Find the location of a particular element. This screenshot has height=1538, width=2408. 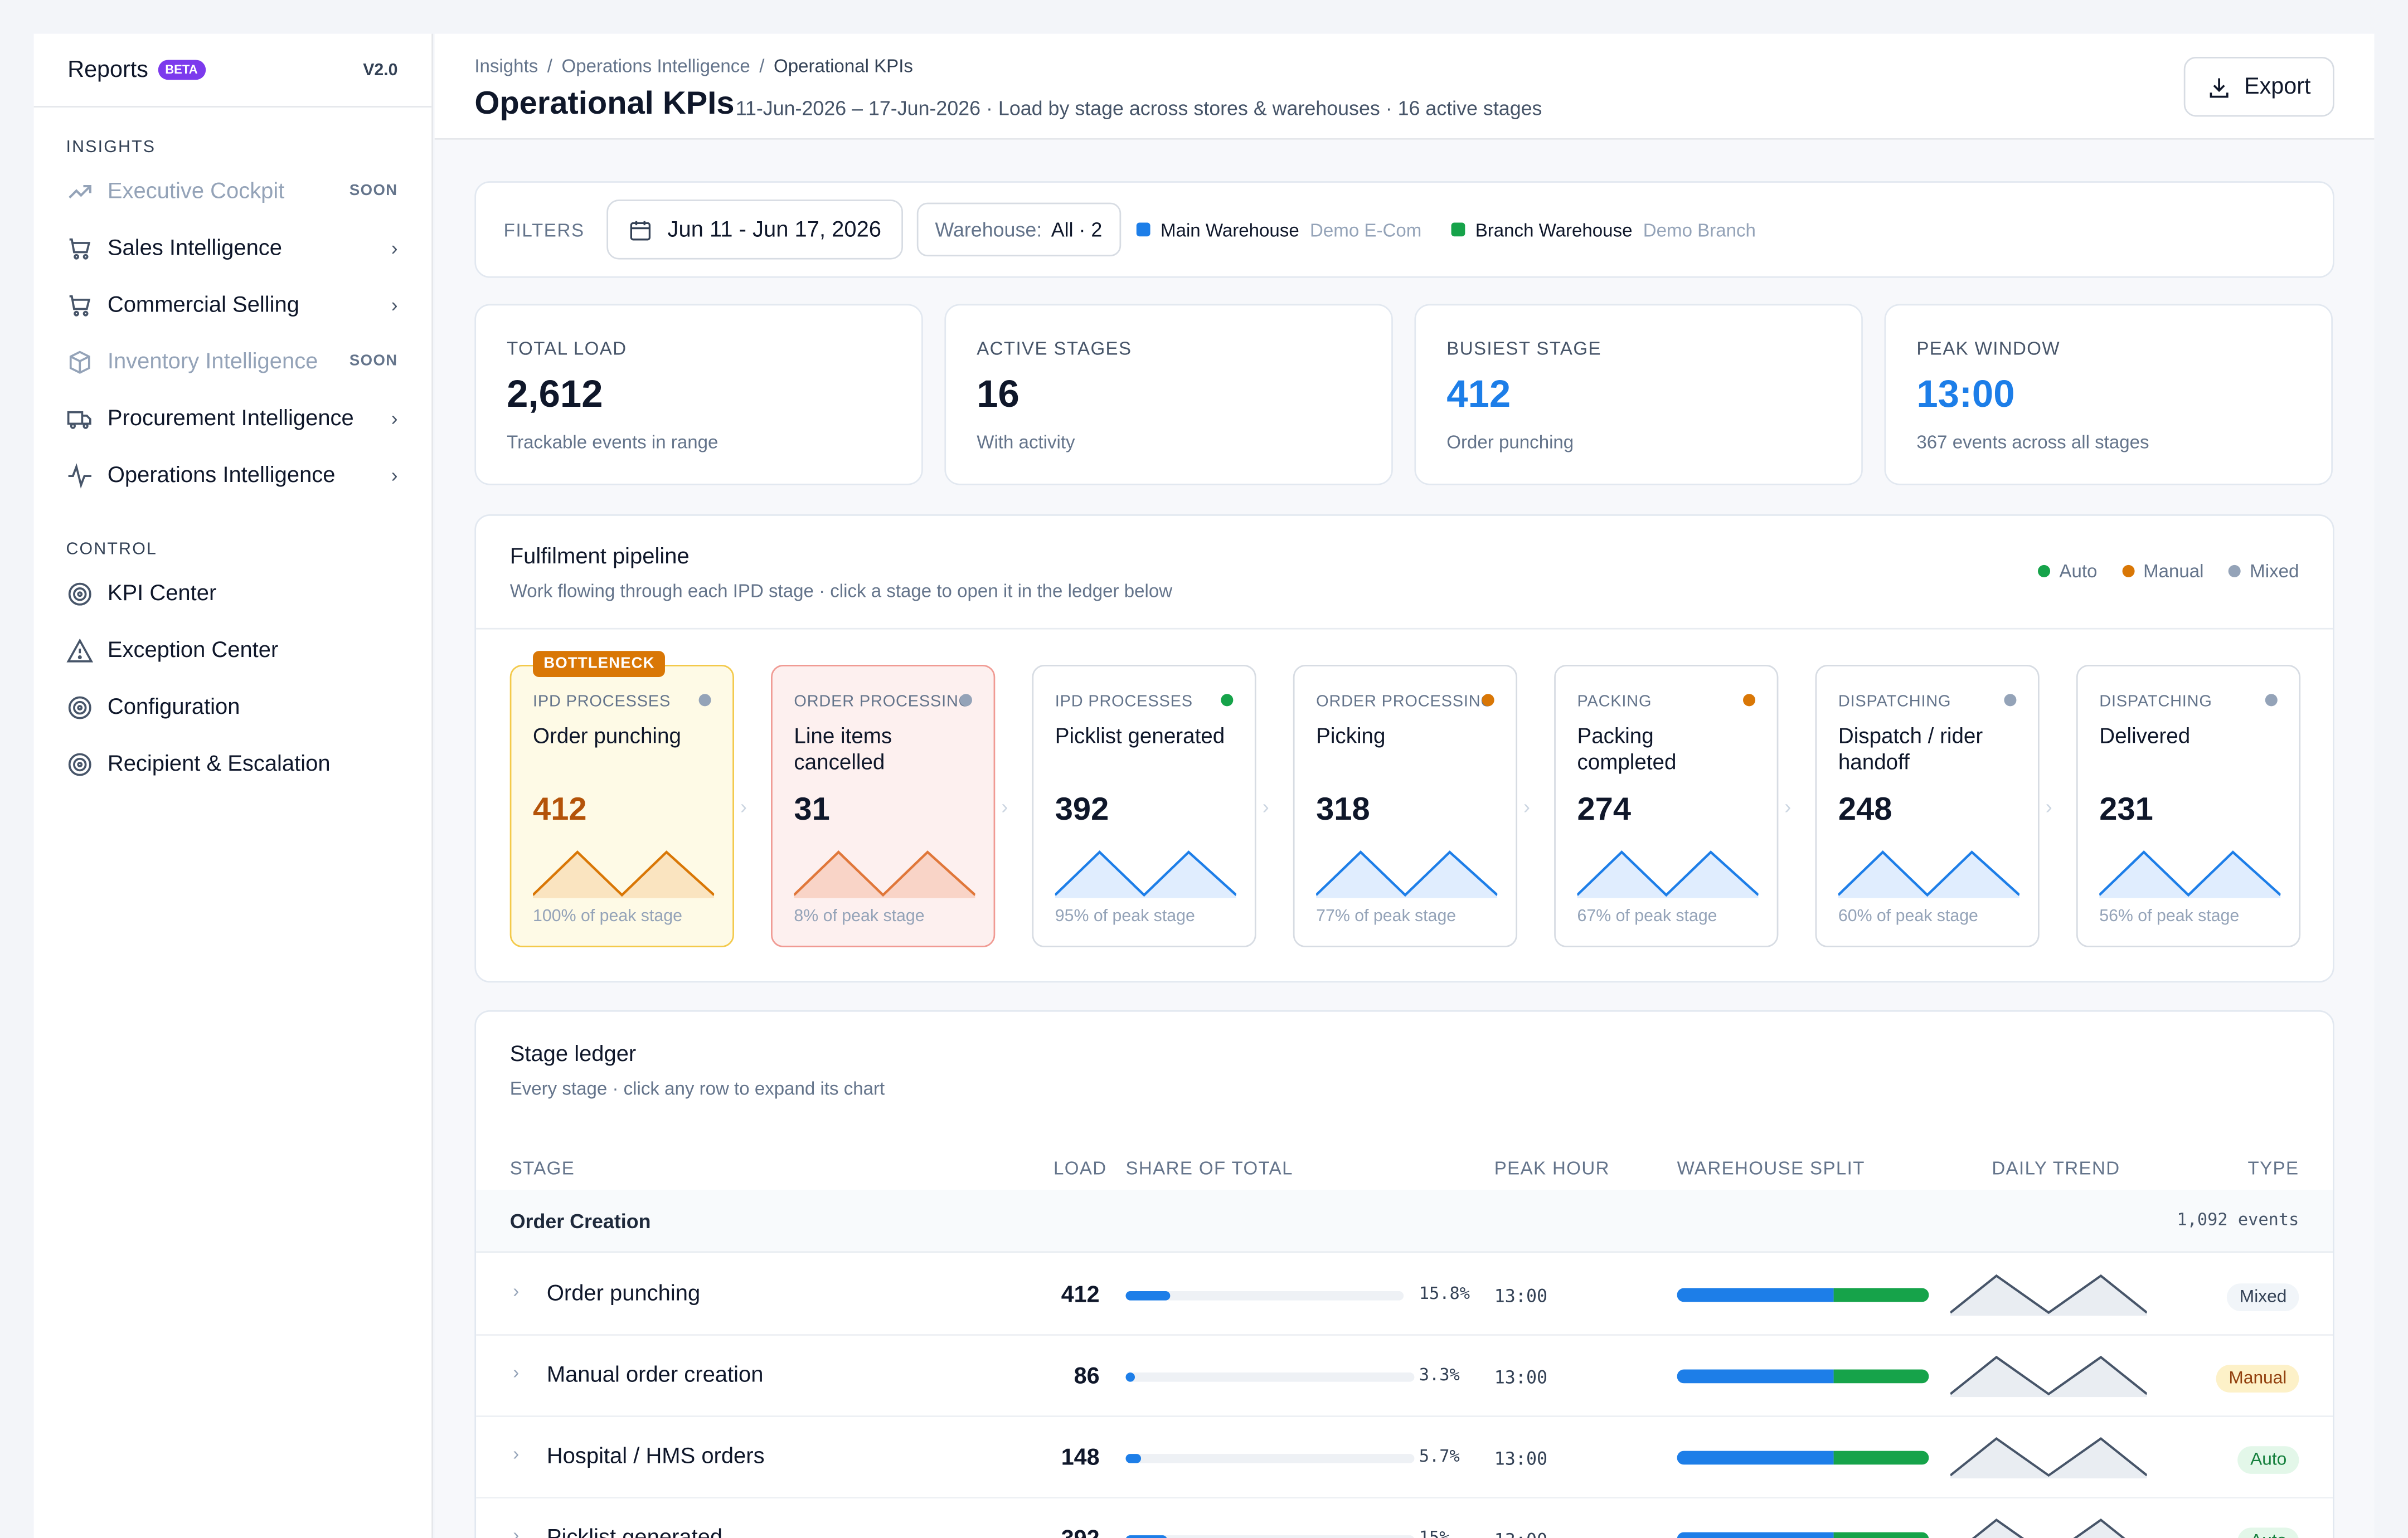

kpi-title: BUSIEST STAGE is located at coordinates (1524, 348).